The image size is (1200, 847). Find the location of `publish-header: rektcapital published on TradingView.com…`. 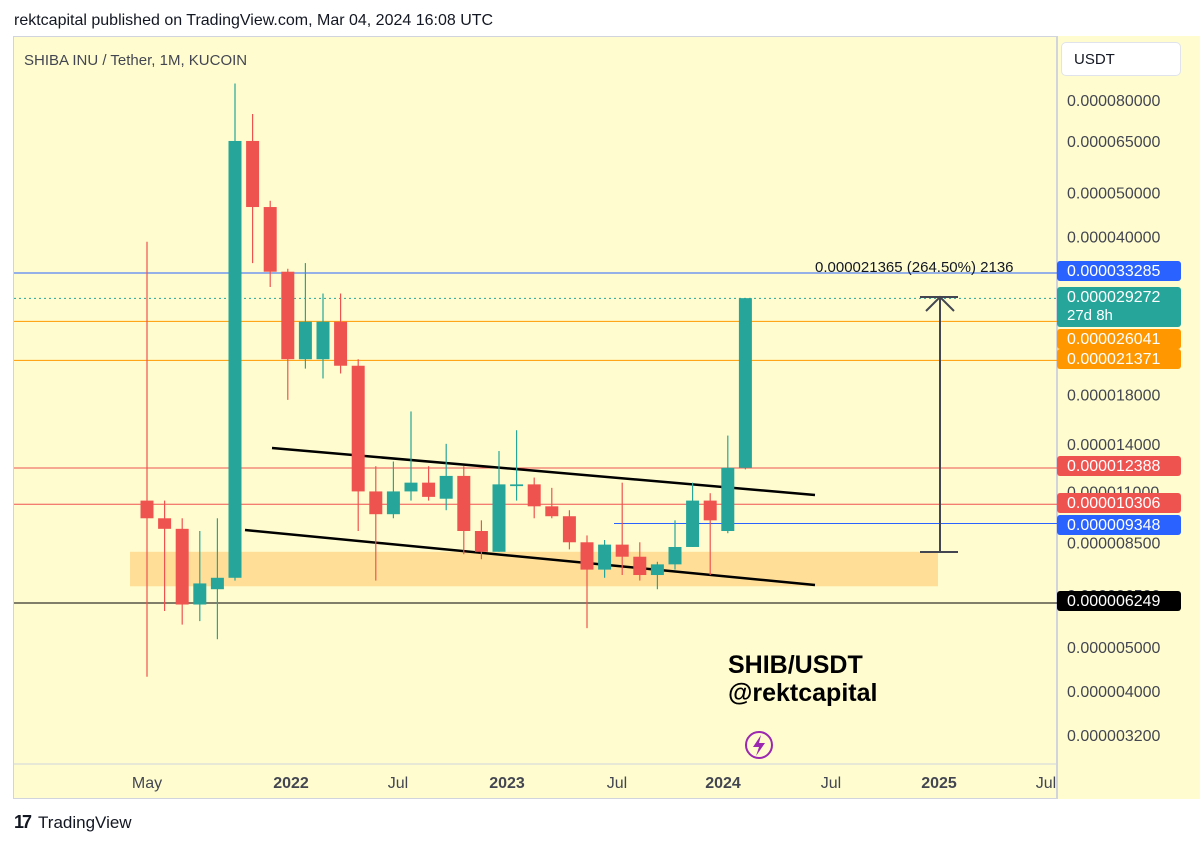

publish-header: rektcapital published on TradingView.com… is located at coordinates (254, 20).